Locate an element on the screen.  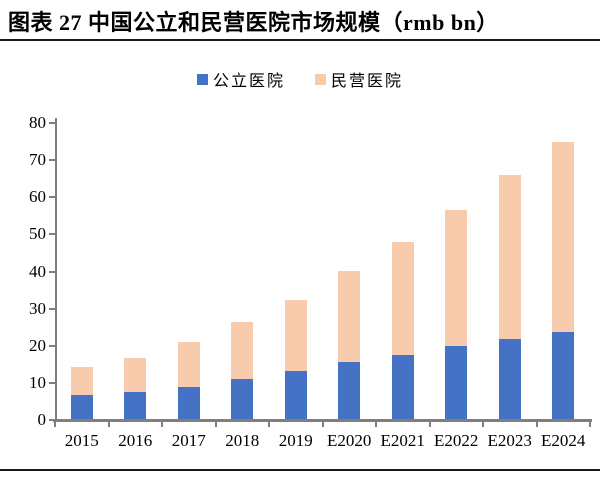
y-tick-label: 20 is located at coordinates (37, 345).